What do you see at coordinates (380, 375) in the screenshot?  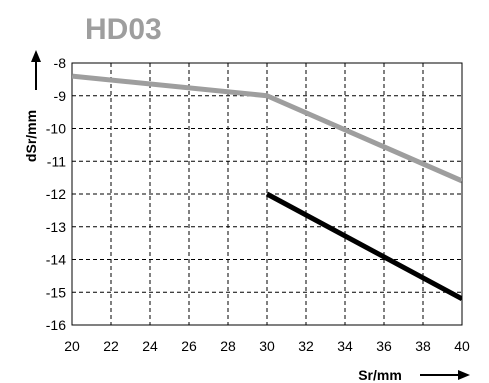 I see `x-axis-label: Sr/mm` at bounding box center [380, 375].